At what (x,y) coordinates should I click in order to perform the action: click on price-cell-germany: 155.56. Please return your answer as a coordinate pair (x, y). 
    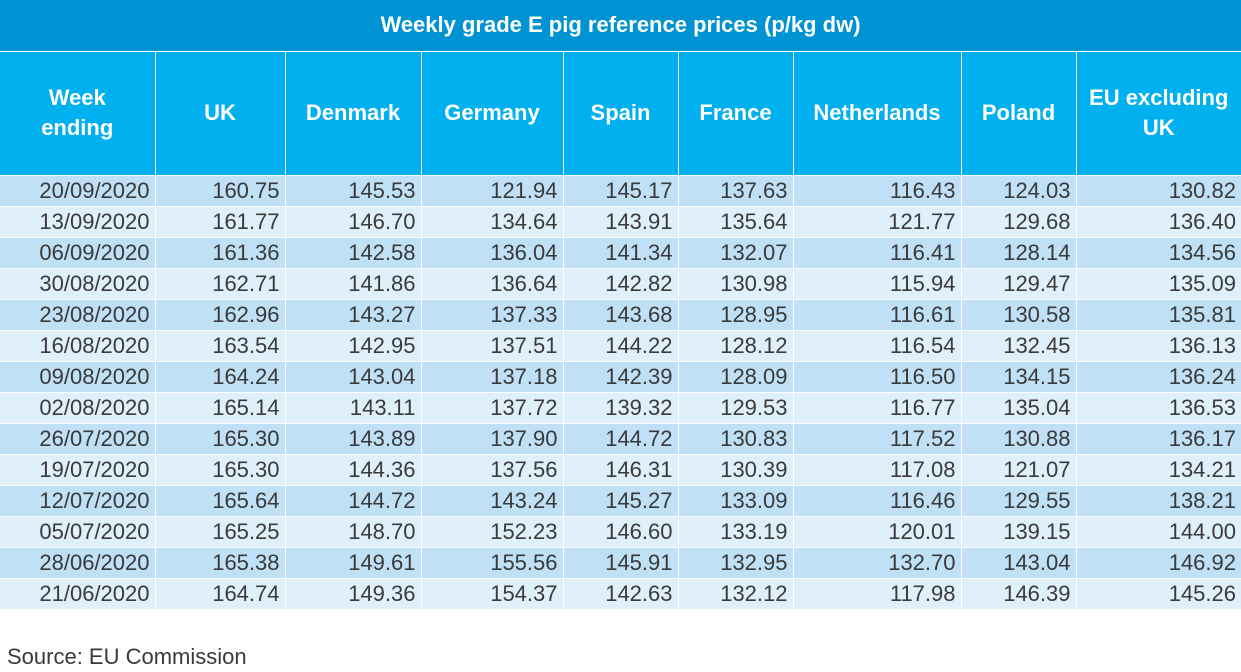
    Looking at the image, I should click on (491, 562).